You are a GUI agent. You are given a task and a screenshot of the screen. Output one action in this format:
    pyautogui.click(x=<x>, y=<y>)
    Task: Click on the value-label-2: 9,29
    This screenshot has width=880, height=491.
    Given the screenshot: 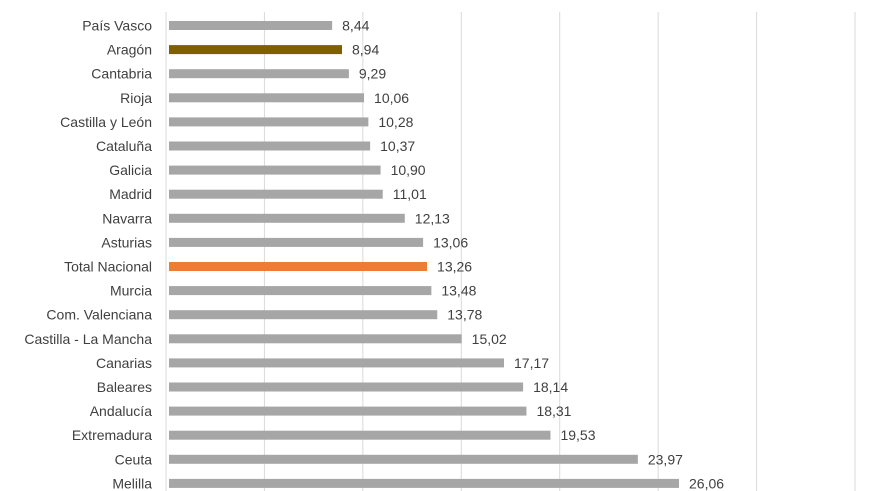 What is the action you would take?
    pyautogui.click(x=372, y=74)
    